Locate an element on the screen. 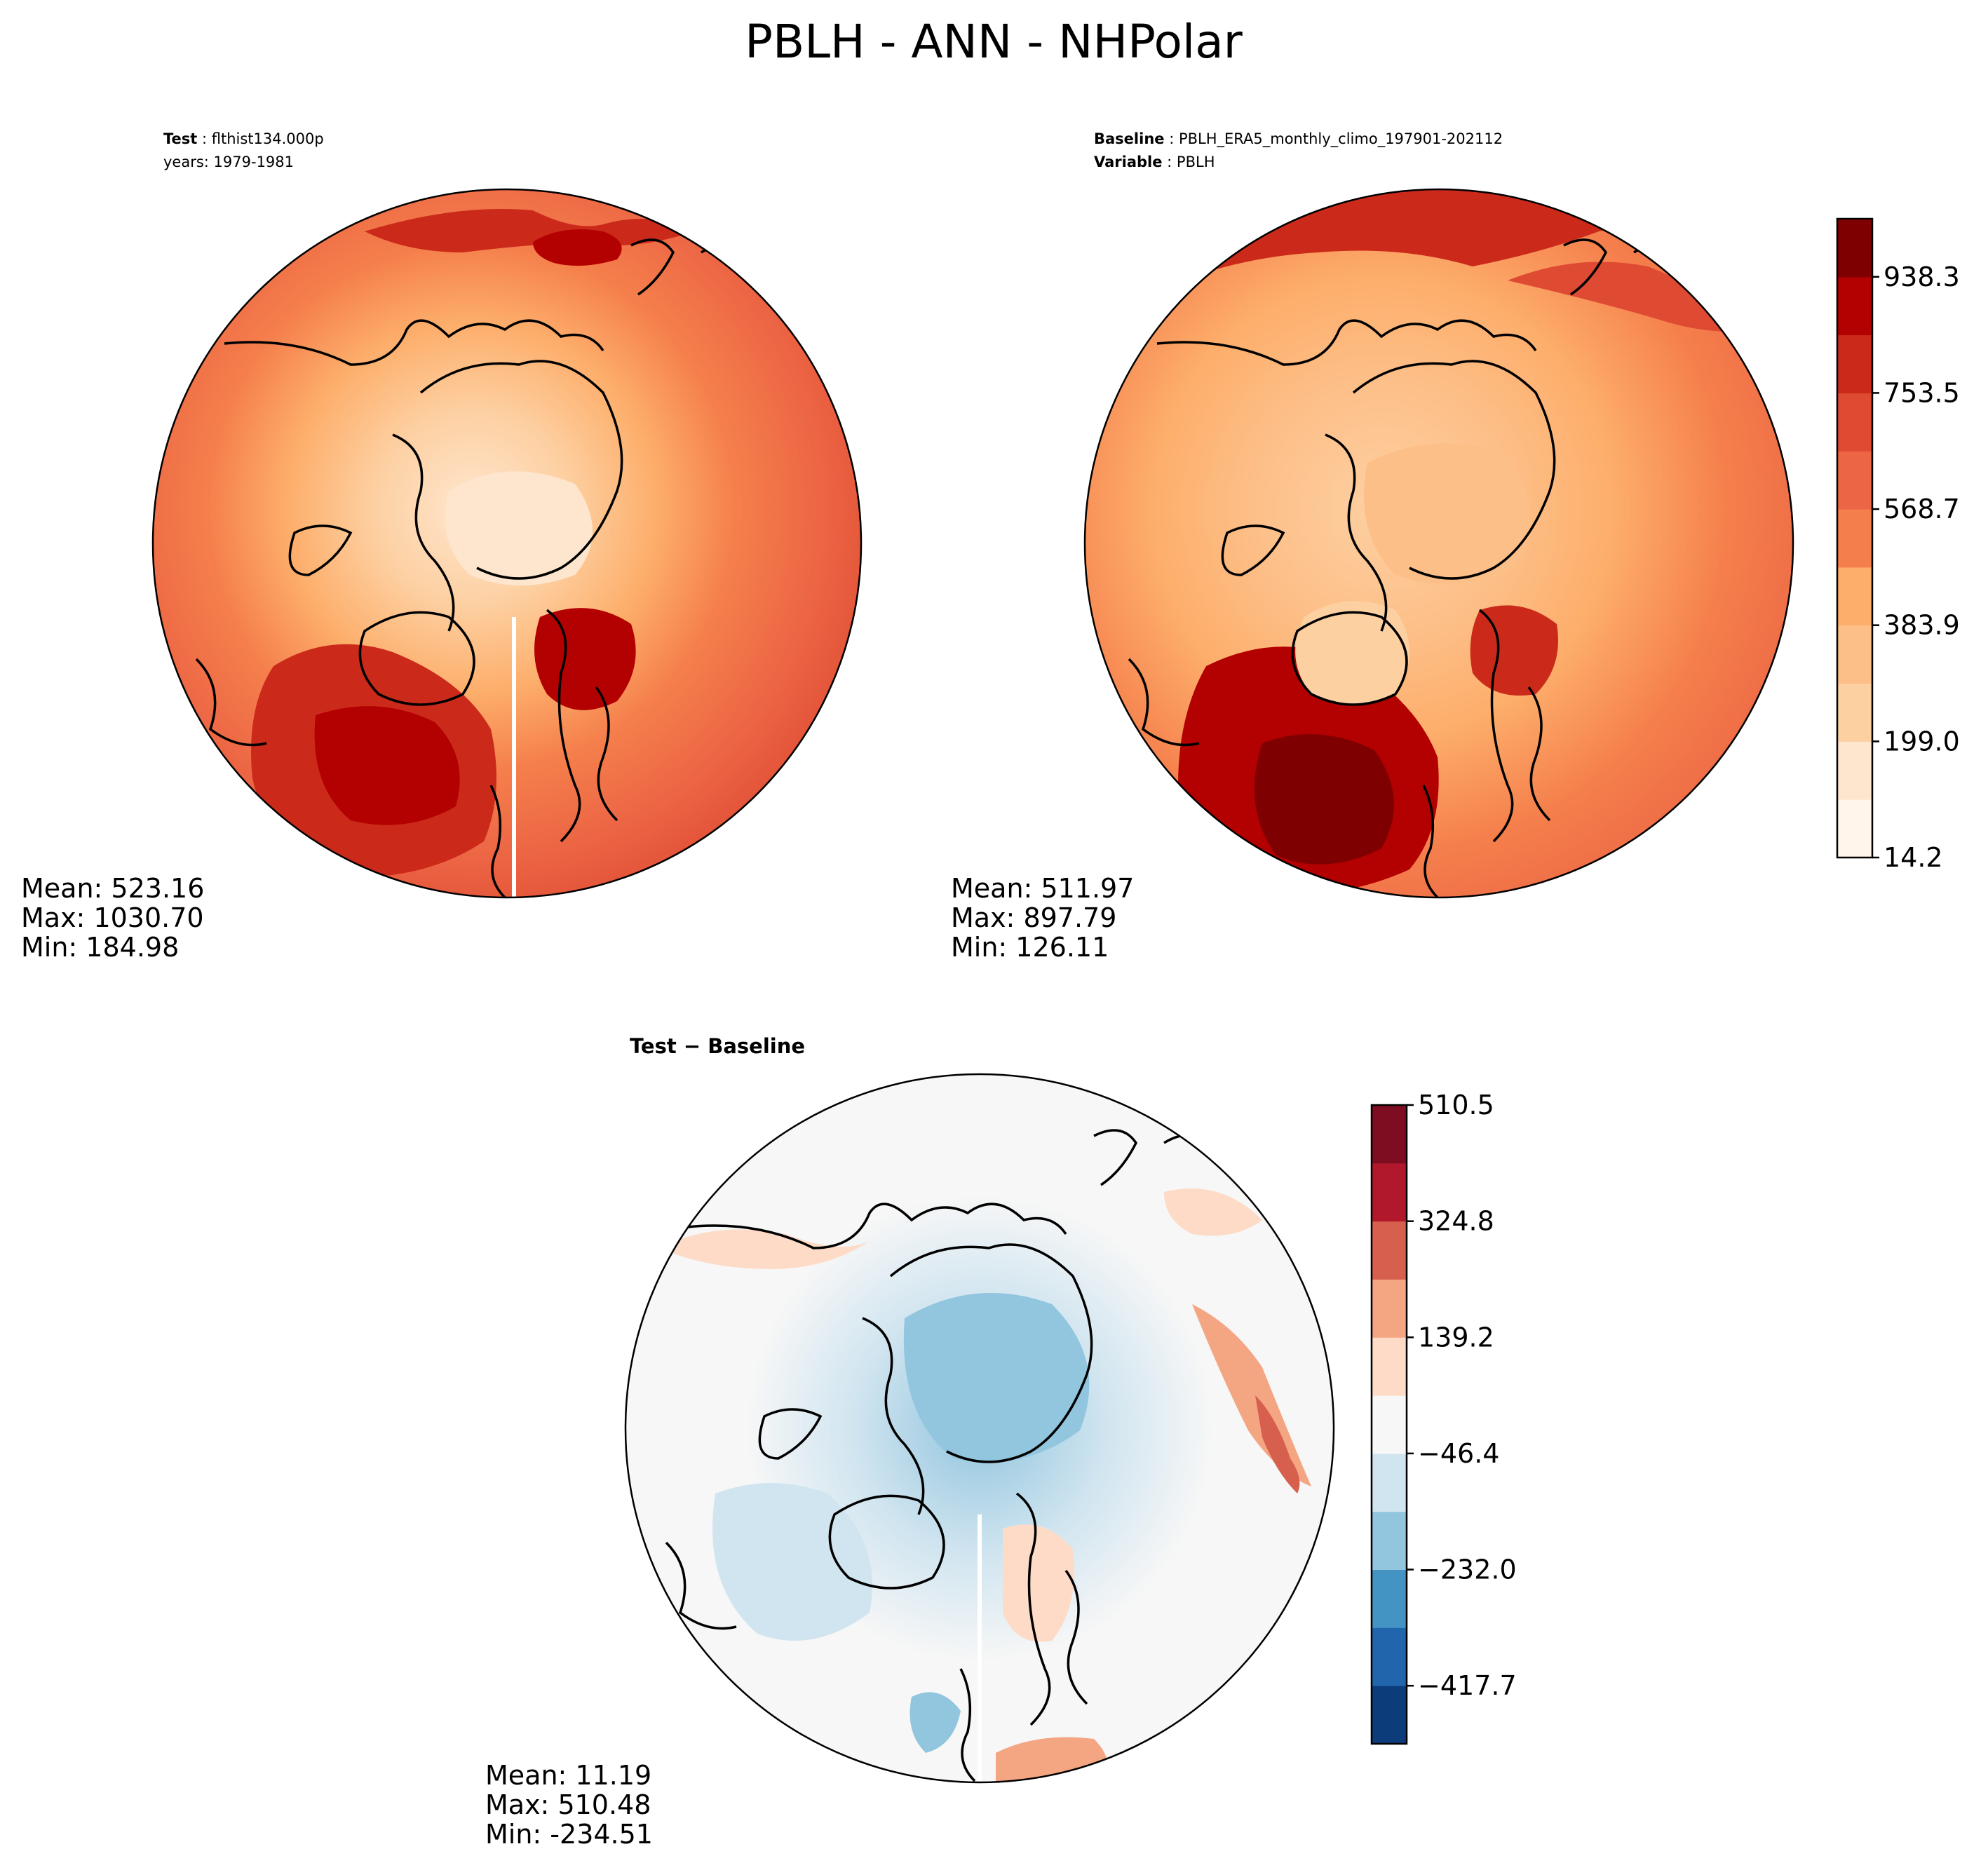 The height and width of the screenshot is (1870, 1988). test-stat-max: Max: 1030.70 is located at coordinates (113, 917).